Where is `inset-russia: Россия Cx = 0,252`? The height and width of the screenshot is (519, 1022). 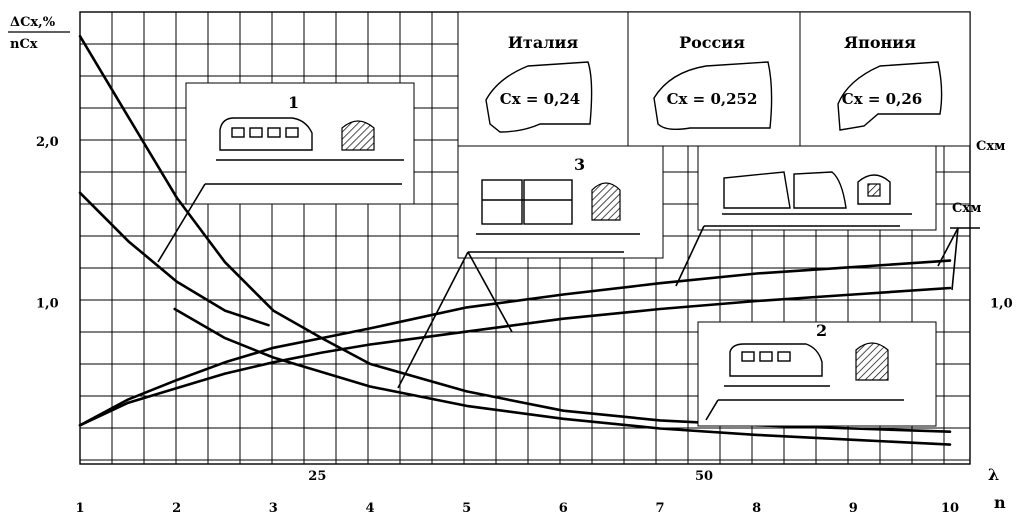
inset-russia: Россия Cx = 0,252 is located at coordinates (714, 79).